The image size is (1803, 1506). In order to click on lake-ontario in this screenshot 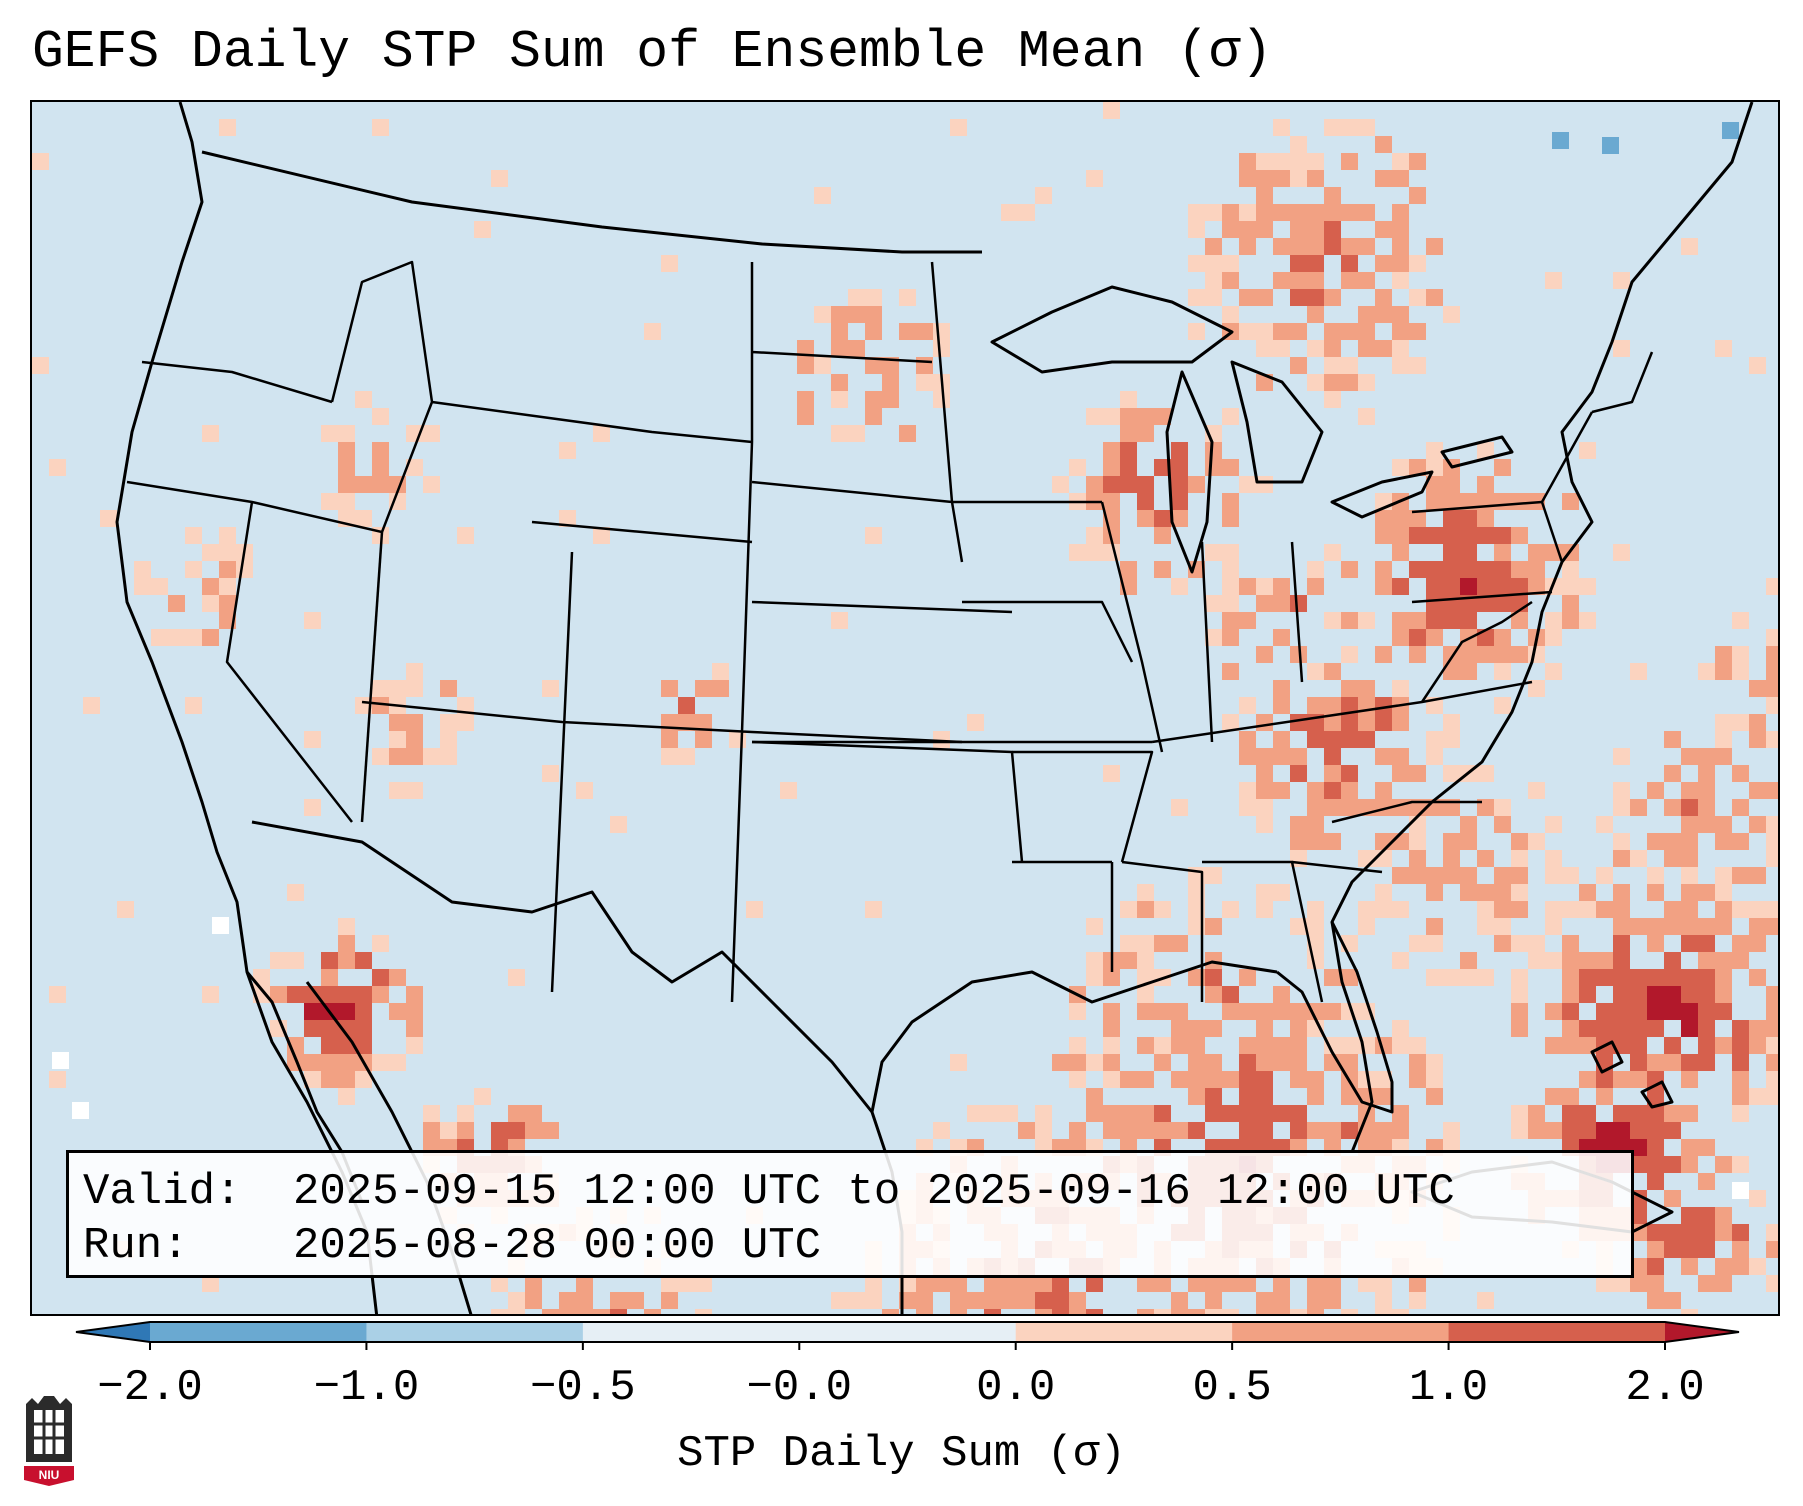, I will do `click(1477, 452)`.